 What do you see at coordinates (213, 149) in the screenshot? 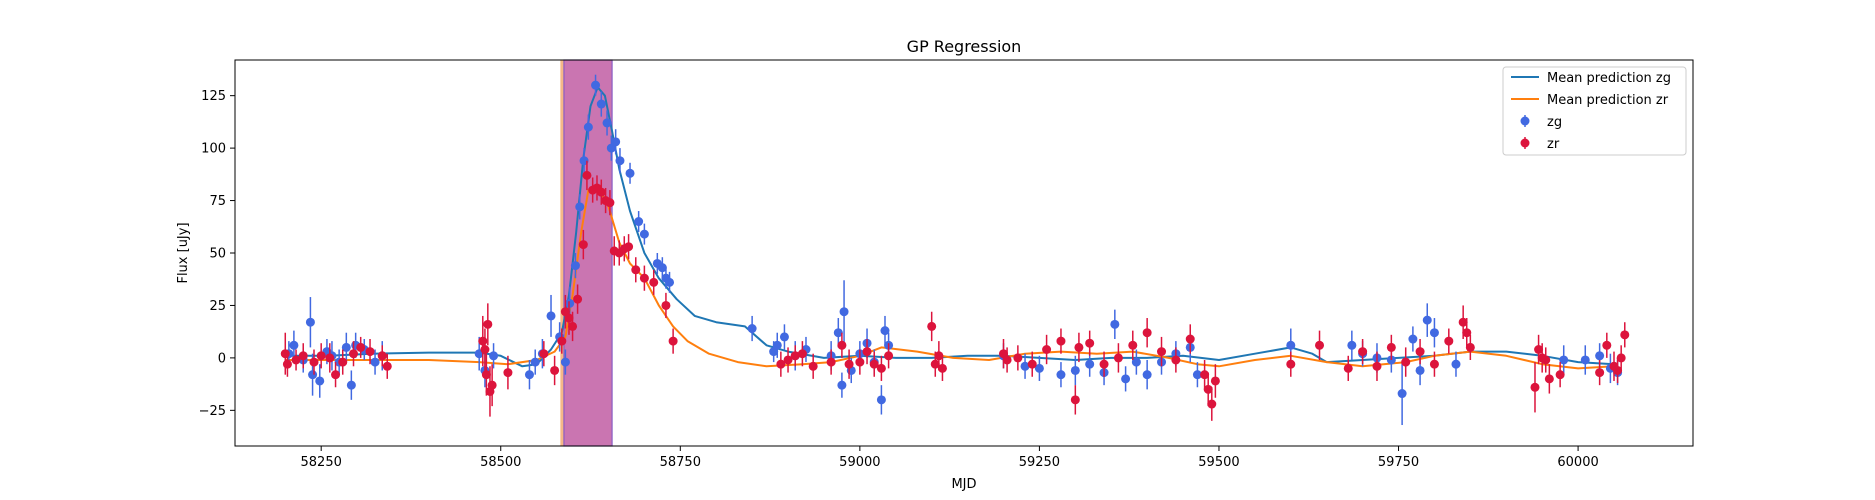
I see `y-tick-label: 100` at bounding box center [213, 149].